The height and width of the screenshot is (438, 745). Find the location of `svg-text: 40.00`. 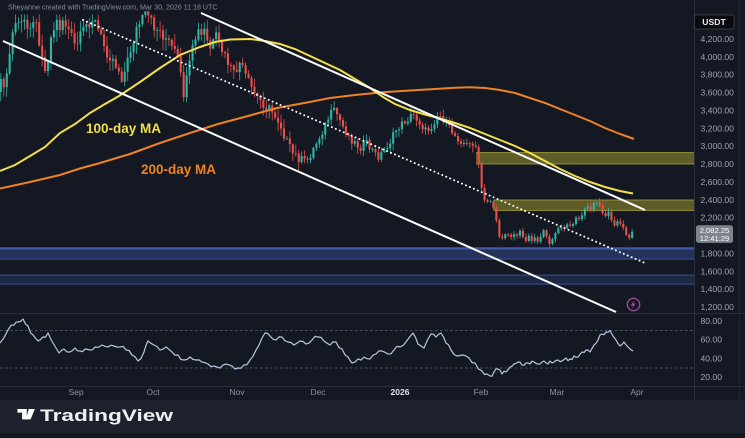

svg-text: 40.00 is located at coordinates (712, 358).